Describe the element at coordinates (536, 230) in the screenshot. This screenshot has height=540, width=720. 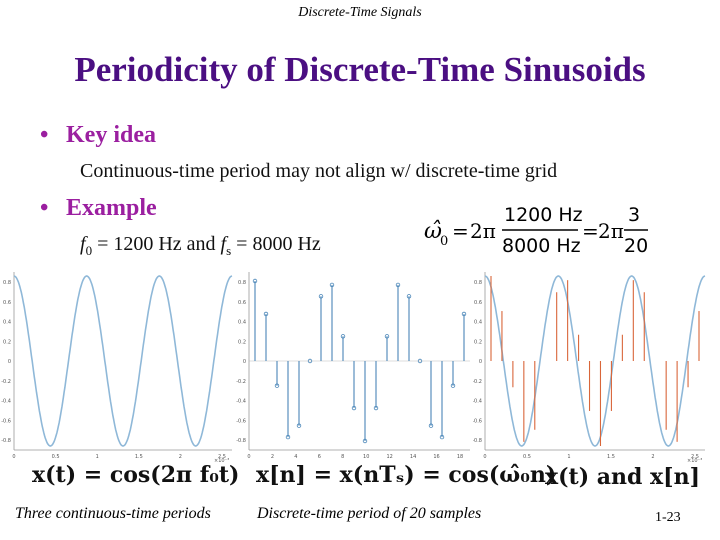
I see `omega-equation: ω̂ 0 = 2π 1200 Hz 8000 Hz = 2π 3 20` at that location.